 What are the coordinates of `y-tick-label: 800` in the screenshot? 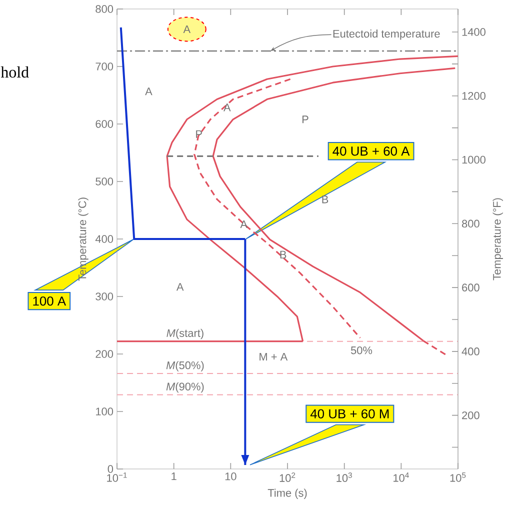 It's located at (105, 9).